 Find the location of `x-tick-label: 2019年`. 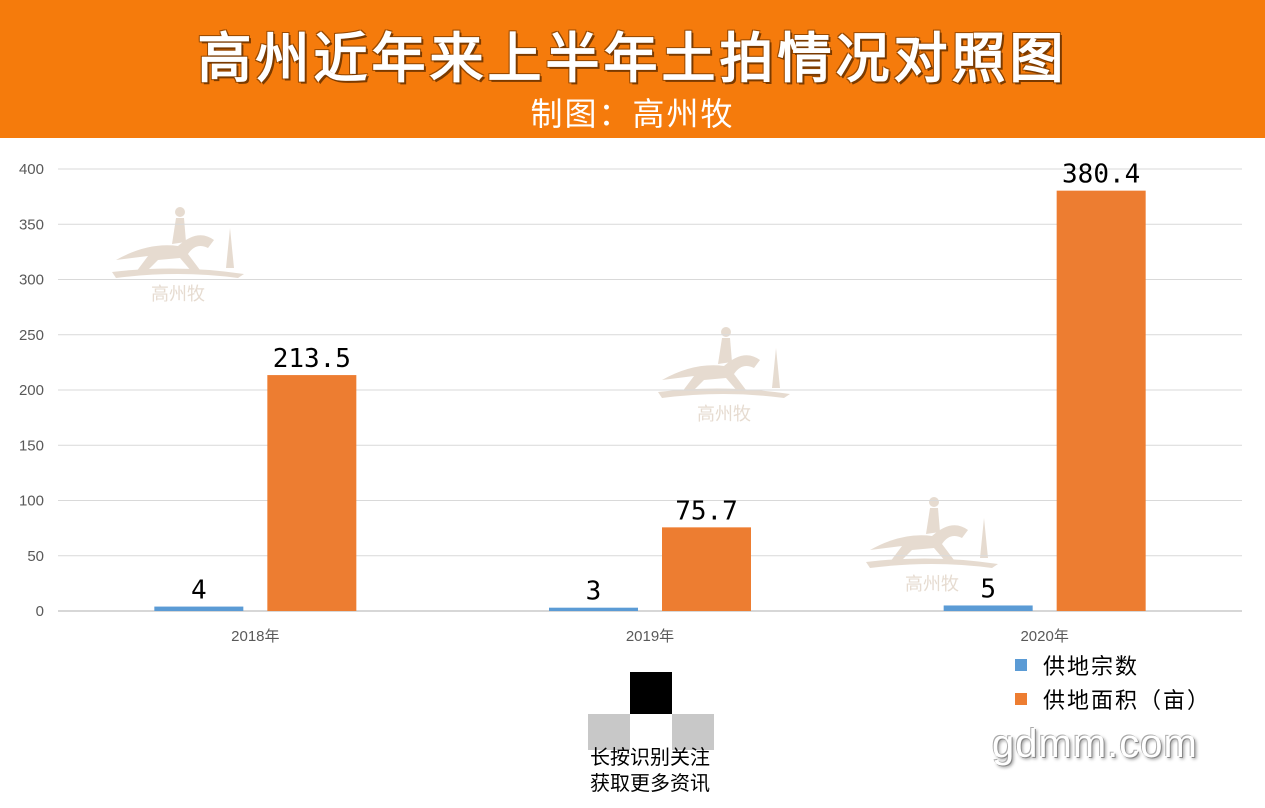

x-tick-label: 2019年 is located at coordinates (650, 636).